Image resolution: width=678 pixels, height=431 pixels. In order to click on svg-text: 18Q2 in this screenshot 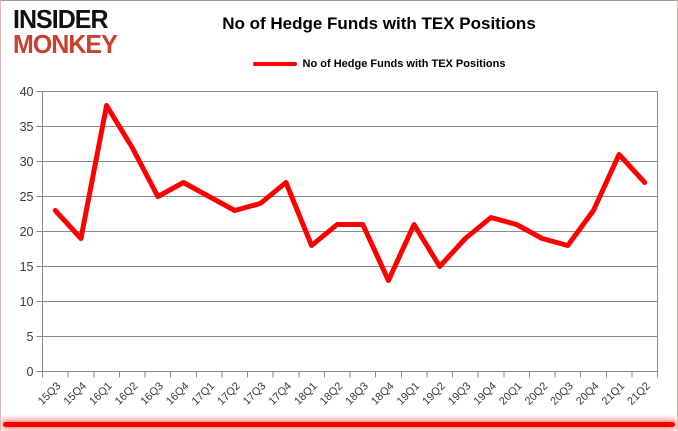, I will do `click(332, 394)`.